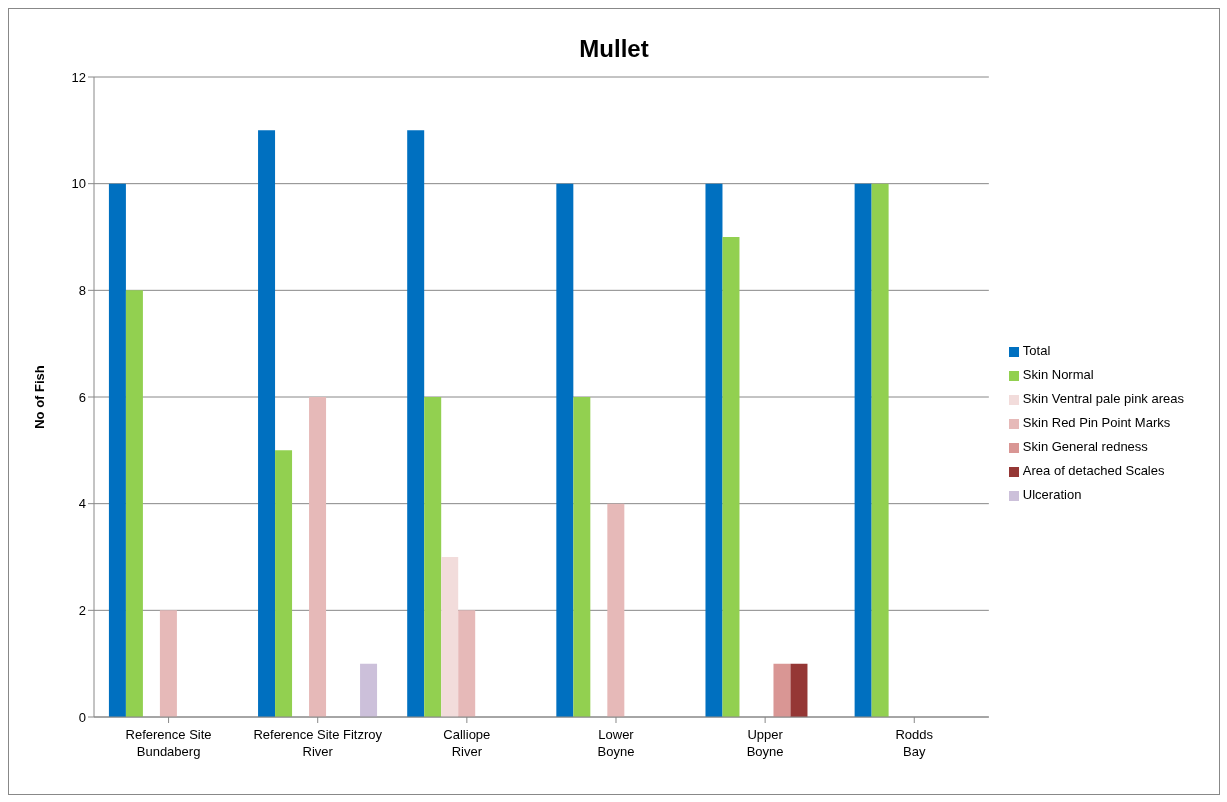  I want to click on y-tick-label: 4, so click(82, 504).